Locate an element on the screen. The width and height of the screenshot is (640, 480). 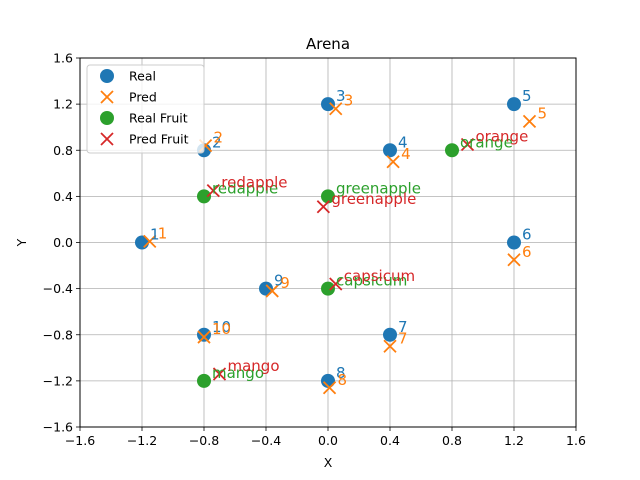
x-axis-title: X is located at coordinates (328, 462).